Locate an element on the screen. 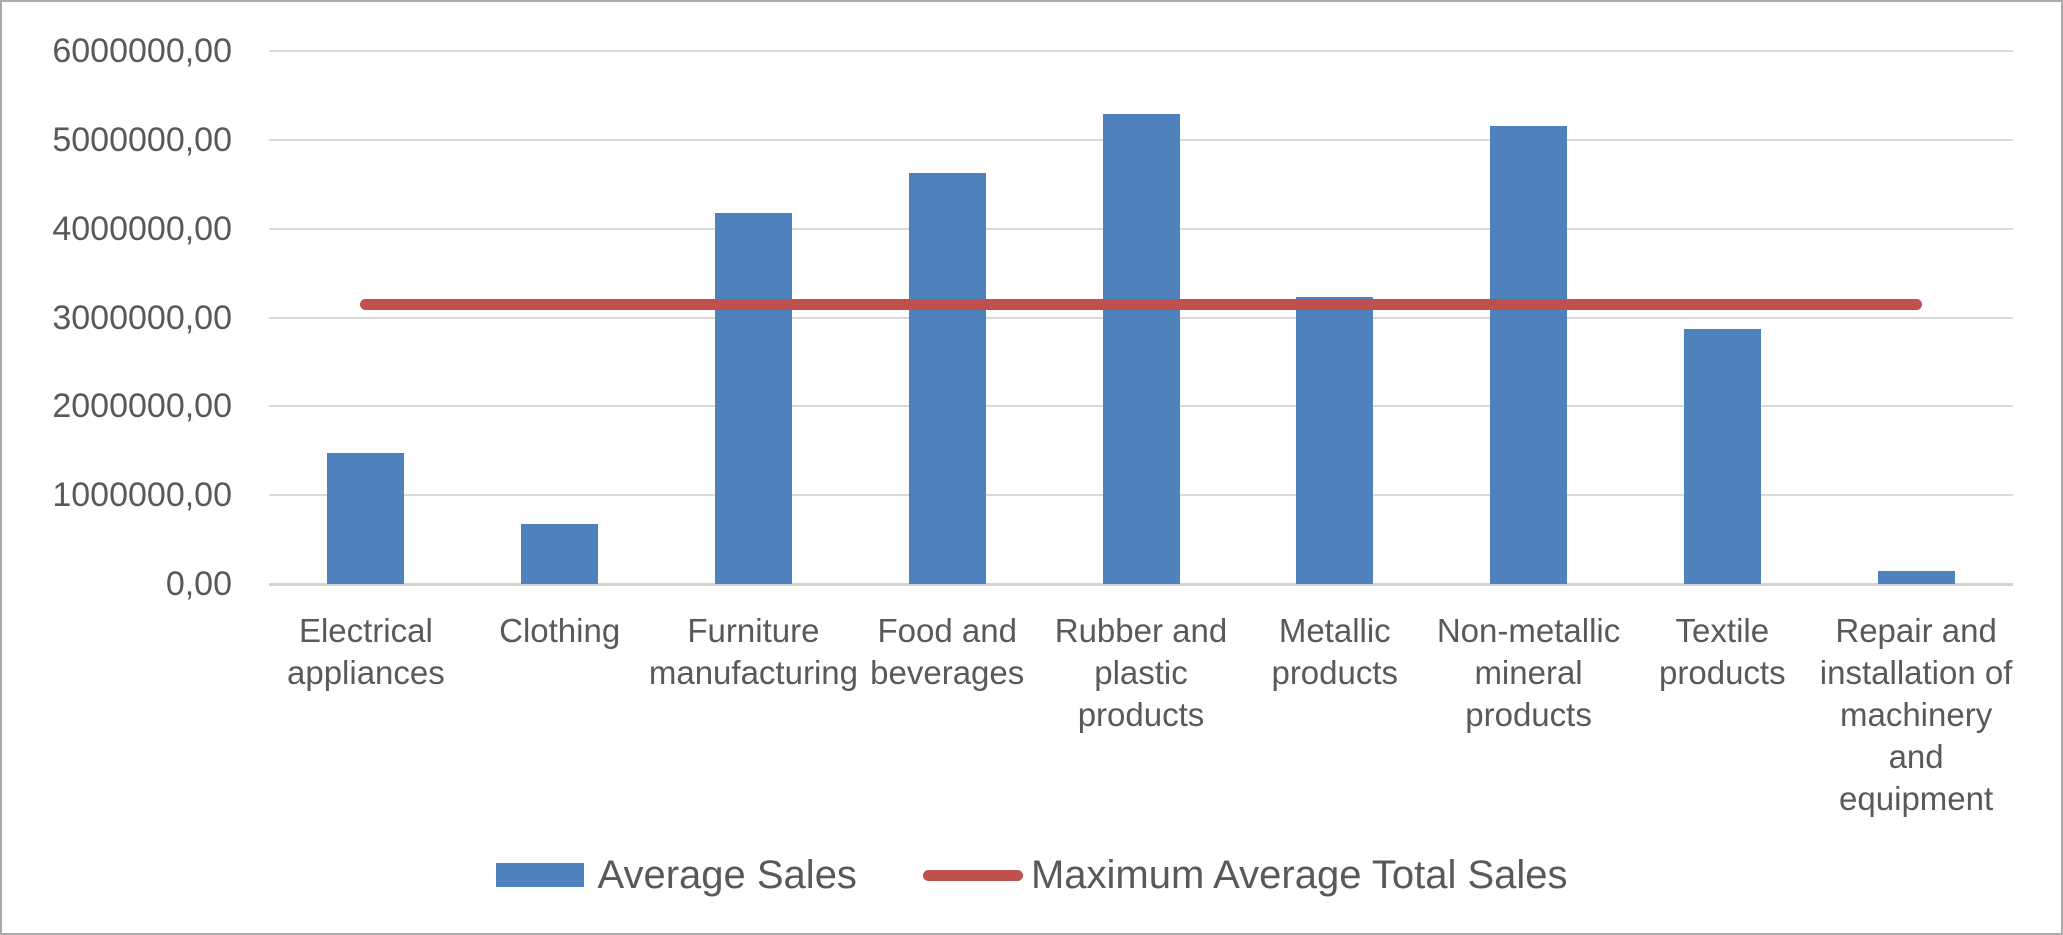 The image size is (2063, 935). x-category-label: Electrical appliances is located at coordinates (365, 651).